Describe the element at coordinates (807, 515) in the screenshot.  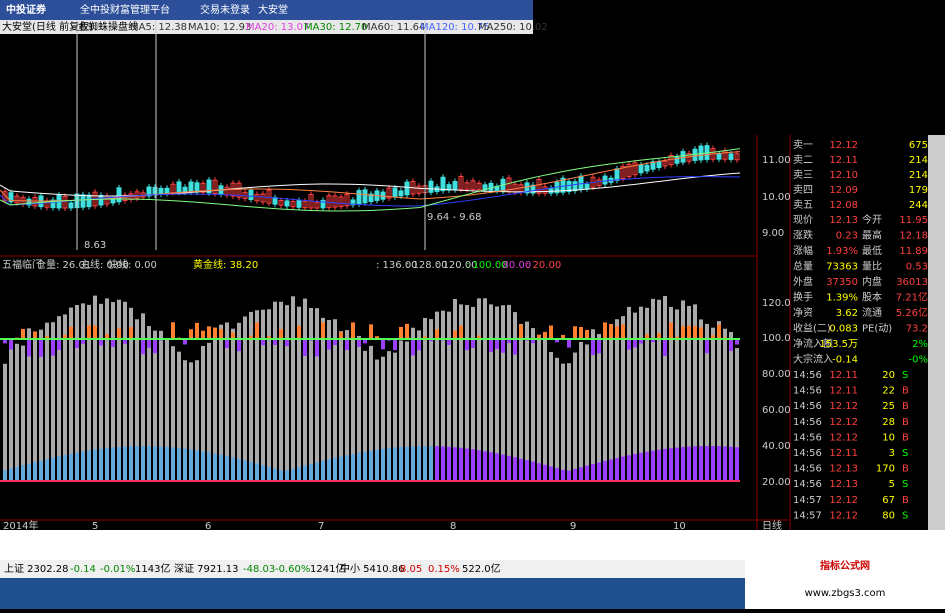
I see `label: 14:57` at that location.